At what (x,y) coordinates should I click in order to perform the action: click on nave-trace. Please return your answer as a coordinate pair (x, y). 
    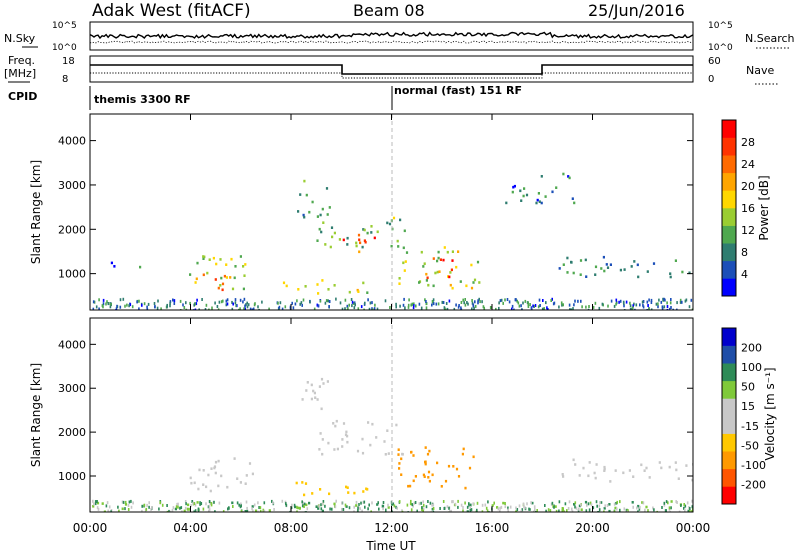
    Looking at the image, I should click on (391, 75).